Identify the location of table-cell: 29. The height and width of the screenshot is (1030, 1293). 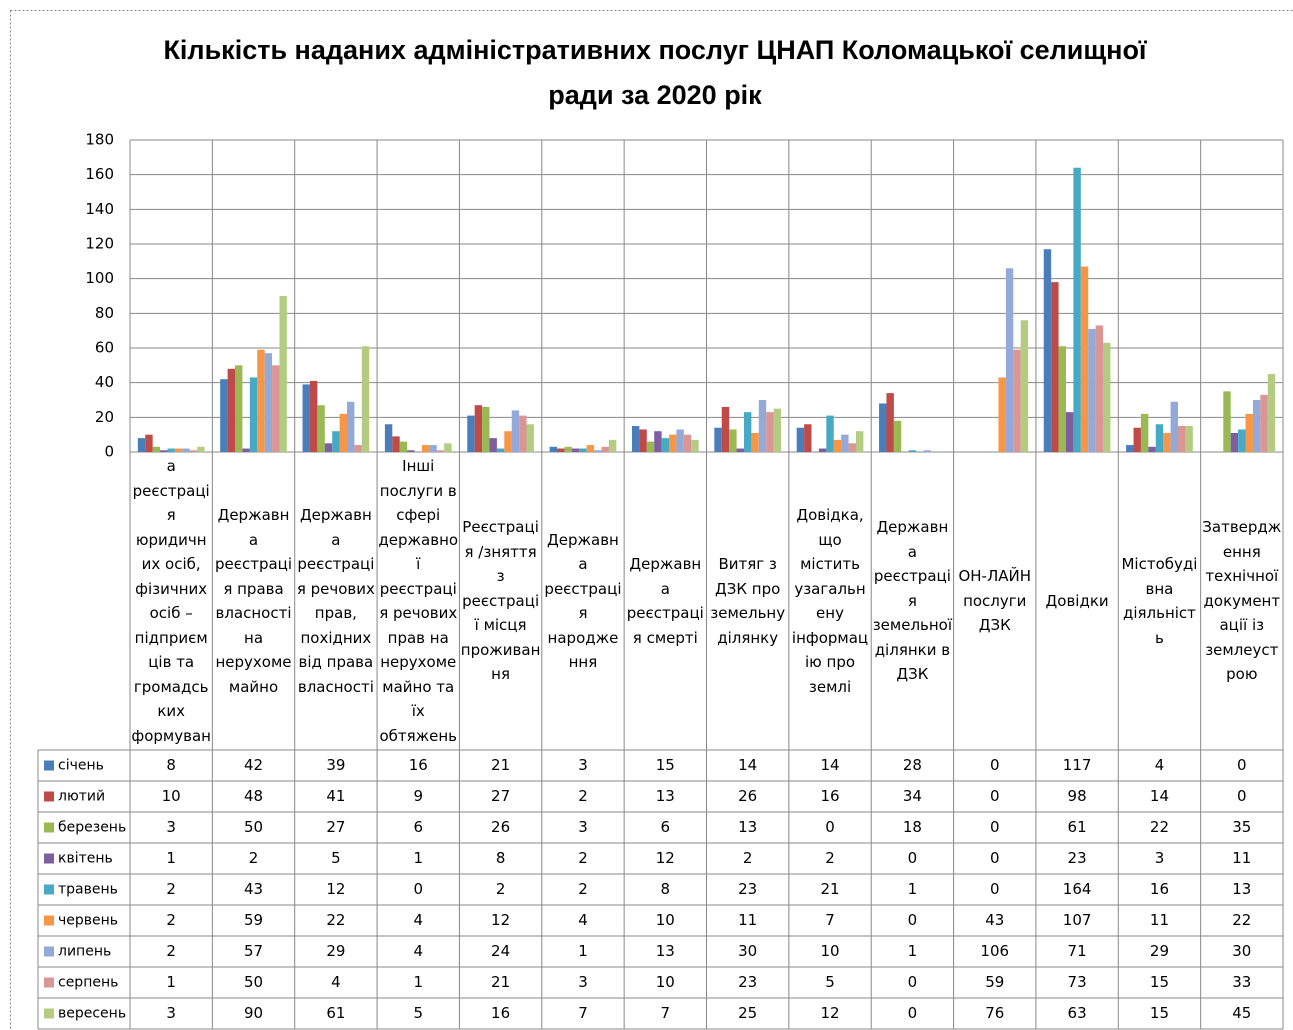
(1159, 951).